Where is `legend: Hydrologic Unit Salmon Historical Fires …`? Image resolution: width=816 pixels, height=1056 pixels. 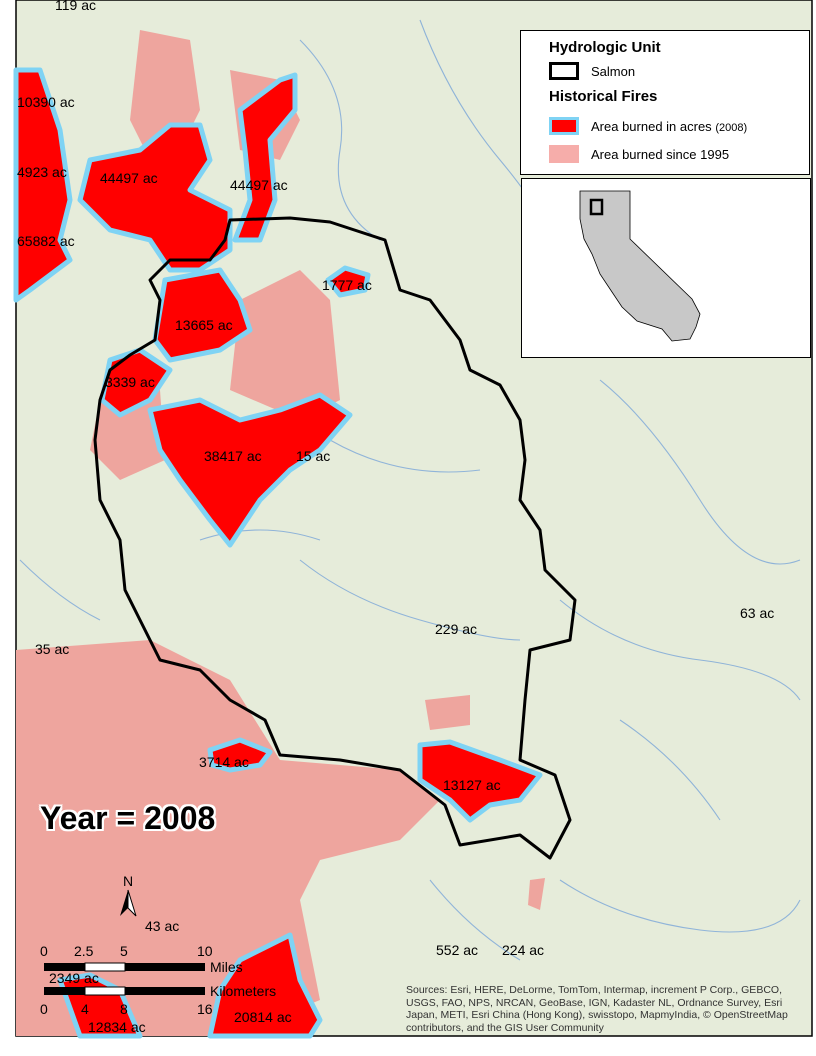
legend: Hydrologic Unit Salmon Historical Fires … is located at coordinates (665, 102).